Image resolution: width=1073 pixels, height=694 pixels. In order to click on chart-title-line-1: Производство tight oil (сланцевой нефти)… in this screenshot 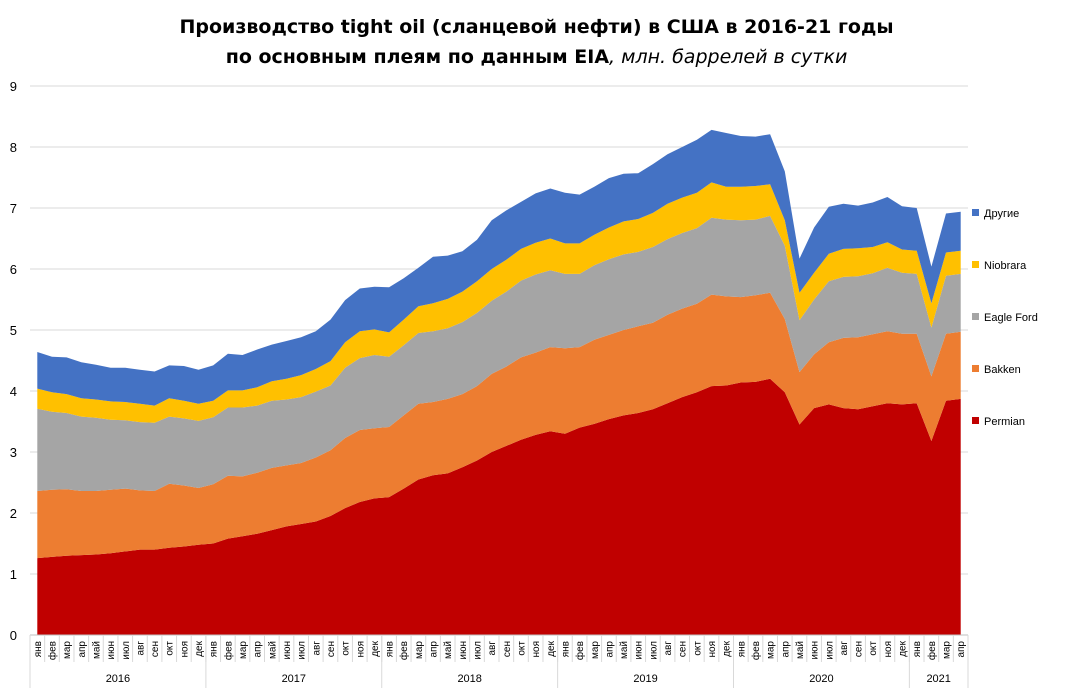, I will do `click(536, 27)`.